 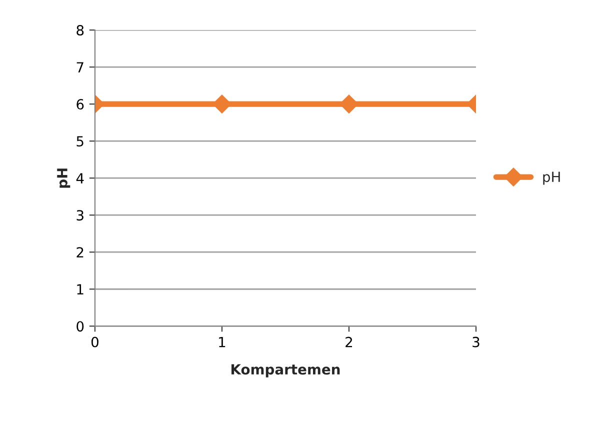 I want to click on x-tick-label: 2, so click(x=349, y=342).